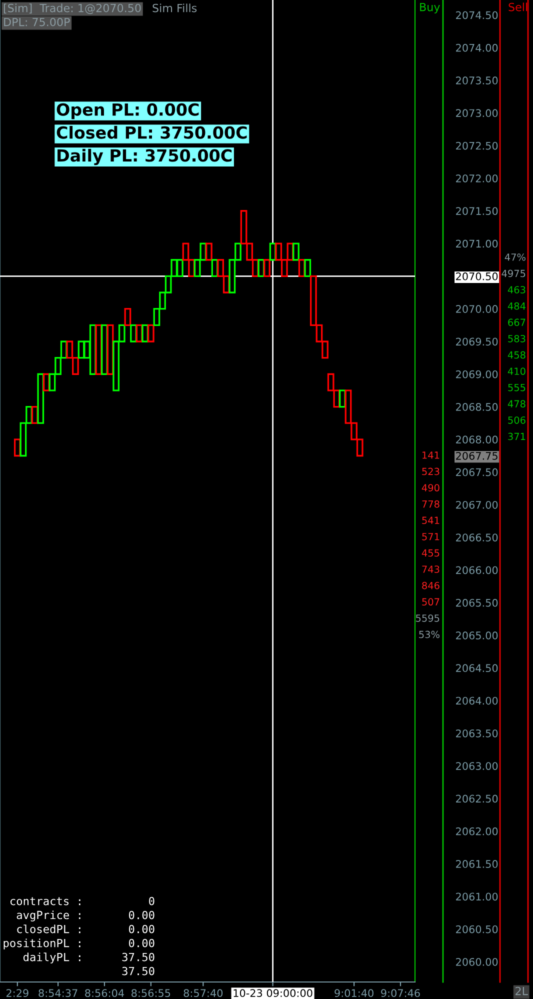 This screenshot has height=999, width=533. What do you see at coordinates (431, 553) in the screenshot?
I see `text: 455` at bounding box center [431, 553].